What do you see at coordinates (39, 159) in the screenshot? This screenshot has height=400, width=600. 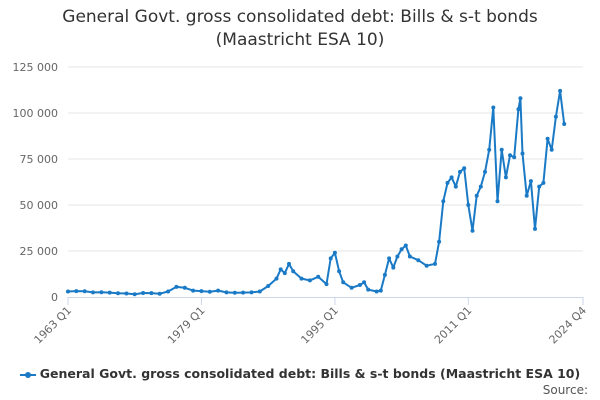 I see `y-tick-label: 75 000` at bounding box center [39, 159].